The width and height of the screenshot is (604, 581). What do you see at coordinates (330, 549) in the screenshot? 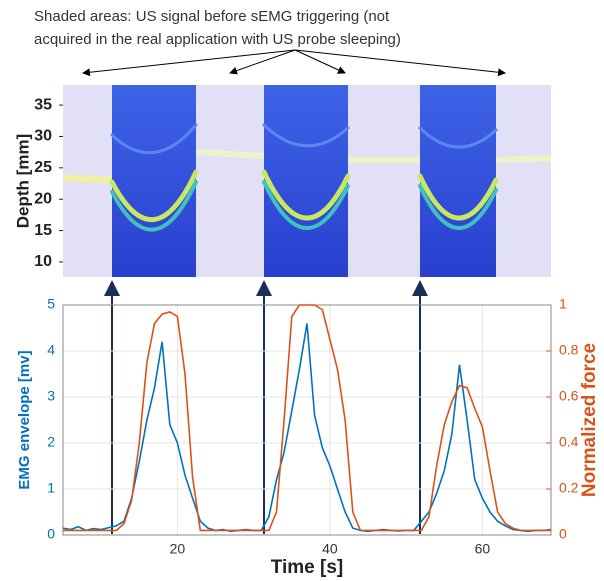
I see `x-tick-label: 40` at bounding box center [330, 549].